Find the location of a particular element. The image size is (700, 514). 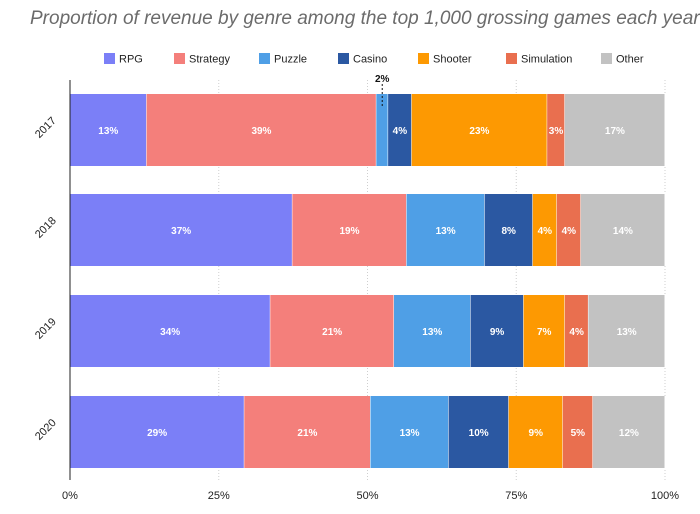

category-label-2019: 2019 is located at coordinates (46, 329).